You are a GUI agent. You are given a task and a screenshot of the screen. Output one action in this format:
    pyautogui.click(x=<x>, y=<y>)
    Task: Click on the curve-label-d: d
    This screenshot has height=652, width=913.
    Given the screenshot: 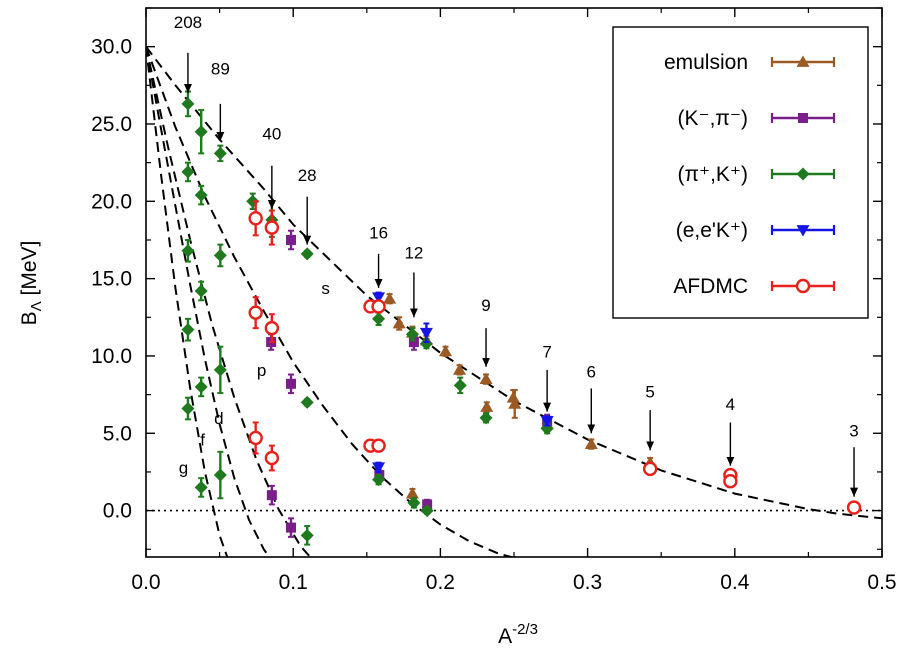 What is the action you would take?
    pyautogui.click(x=218, y=418)
    